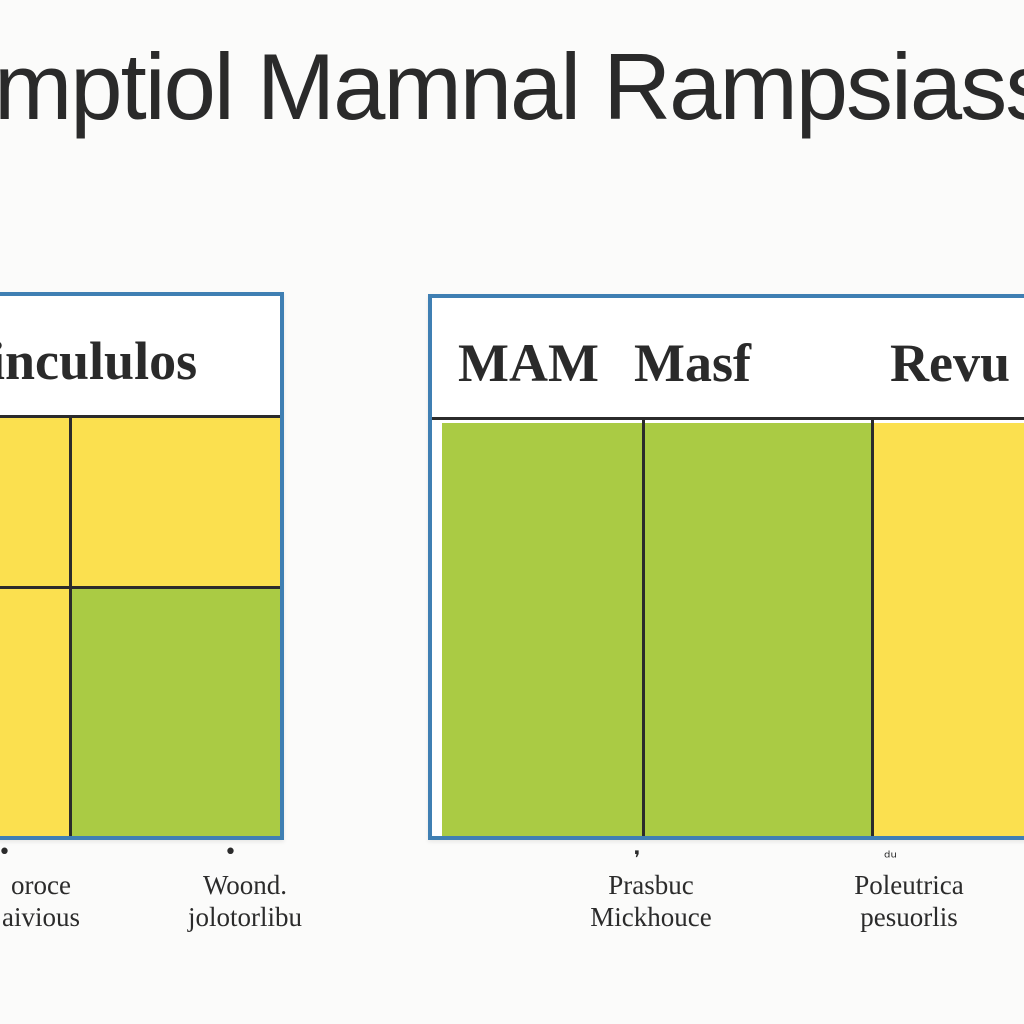  What do you see at coordinates (5, 853) in the screenshot?
I see `caption-marker-1: •` at bounding box center [5, 853].